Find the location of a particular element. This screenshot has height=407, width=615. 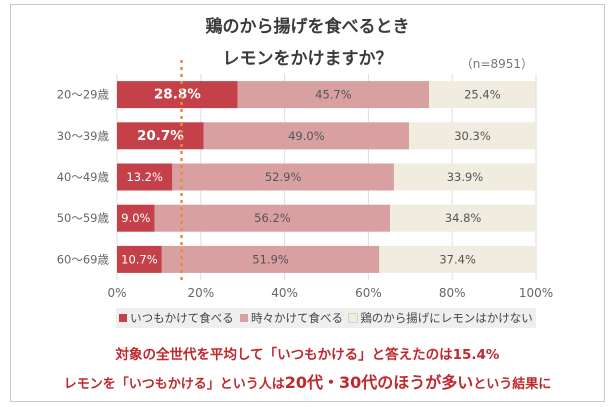

legend-label-never: 鶏のから揚げにレモンはかけない is located at coordinates (446, 318).